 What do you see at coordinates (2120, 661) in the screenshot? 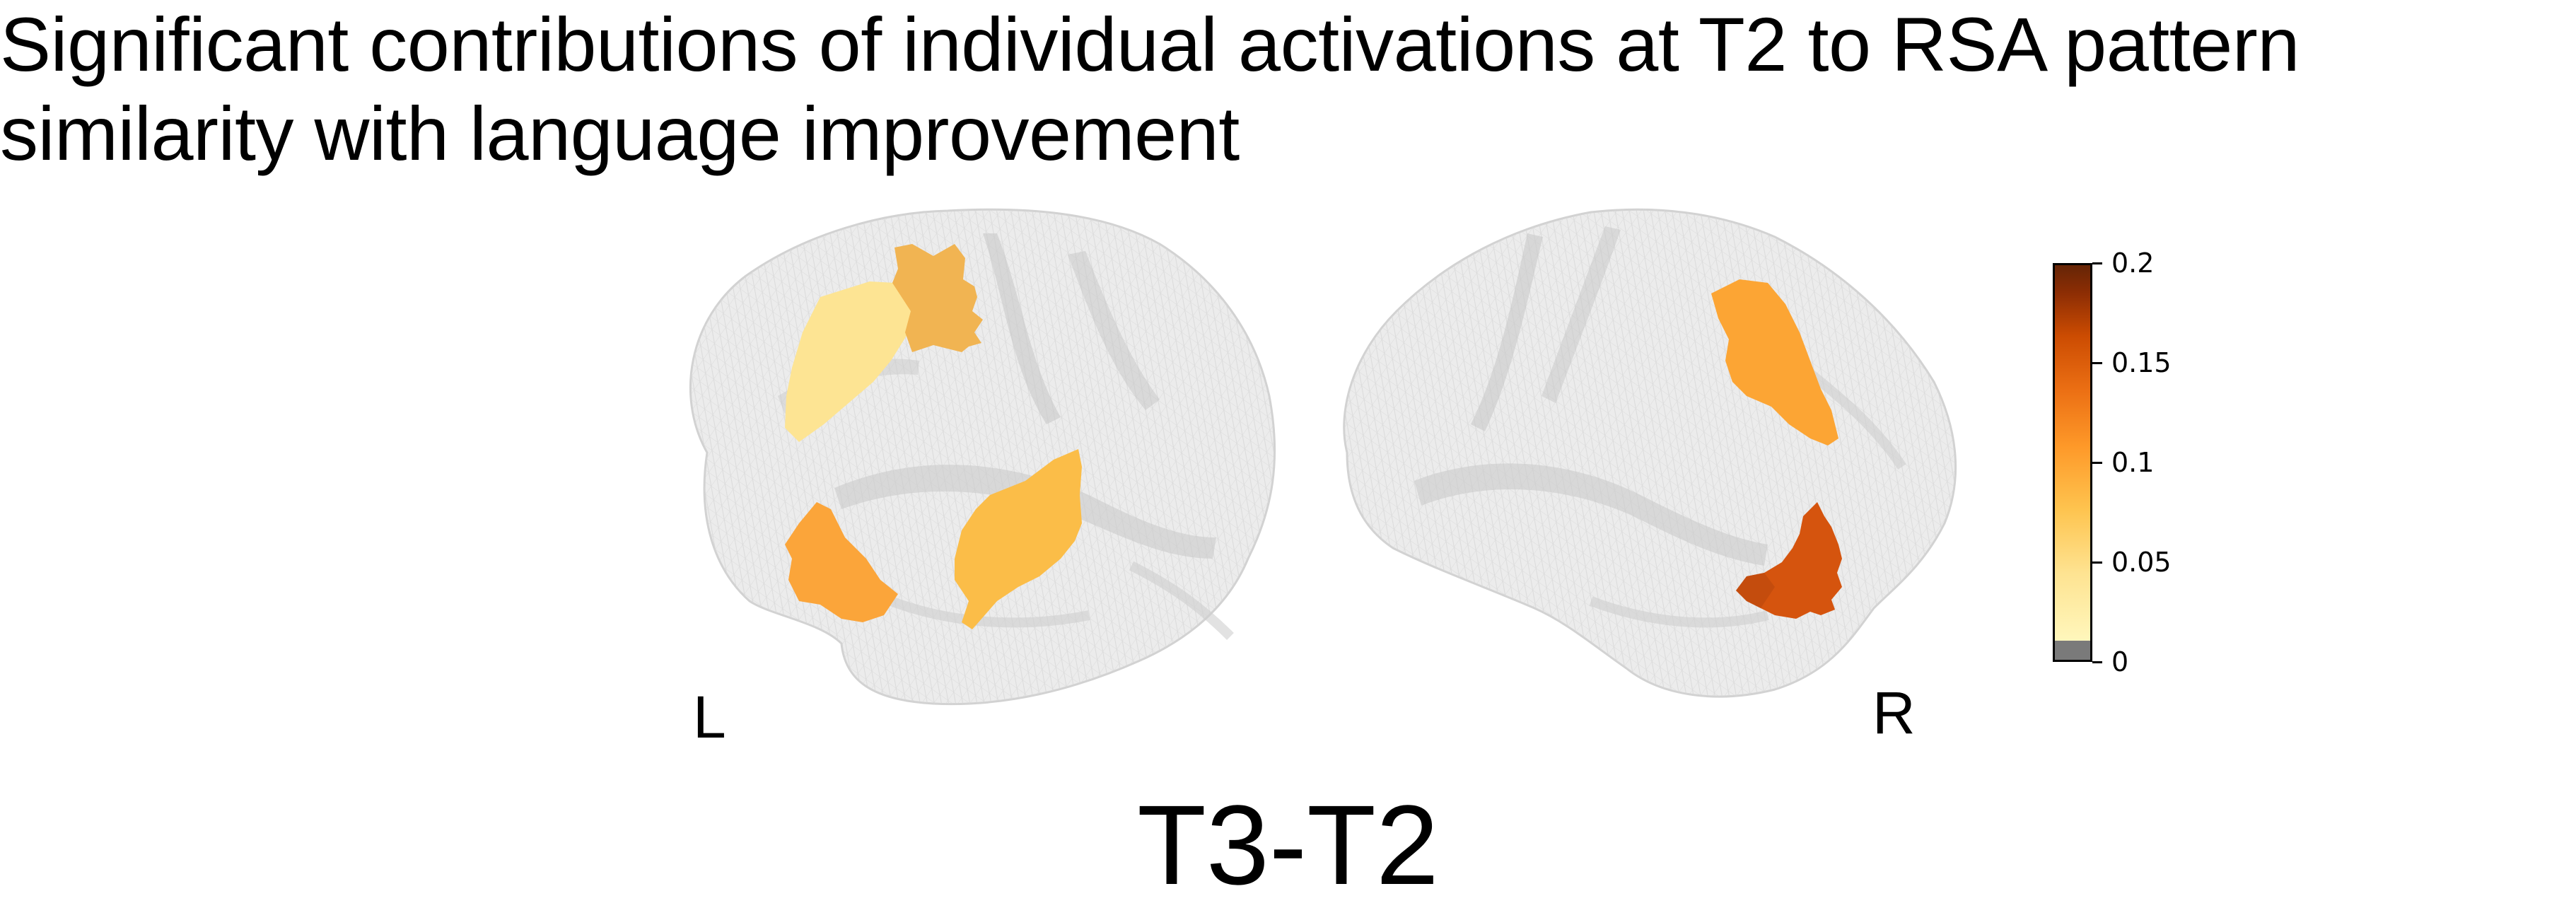
I see `colorbar-tick-label: 0` at bounding box center [2120, 661].